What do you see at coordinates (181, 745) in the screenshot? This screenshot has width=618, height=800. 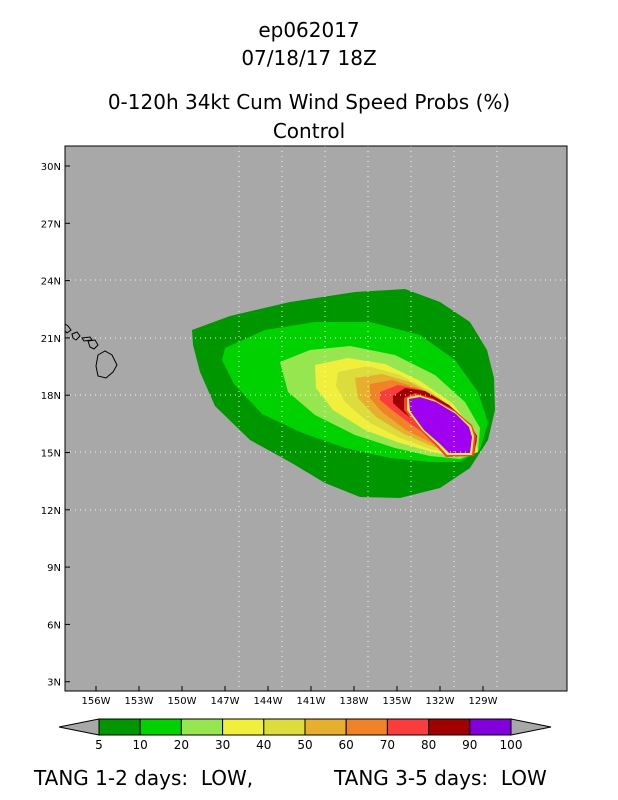 I see `legend-tick-label: 20` at bounding box center [181, 745].